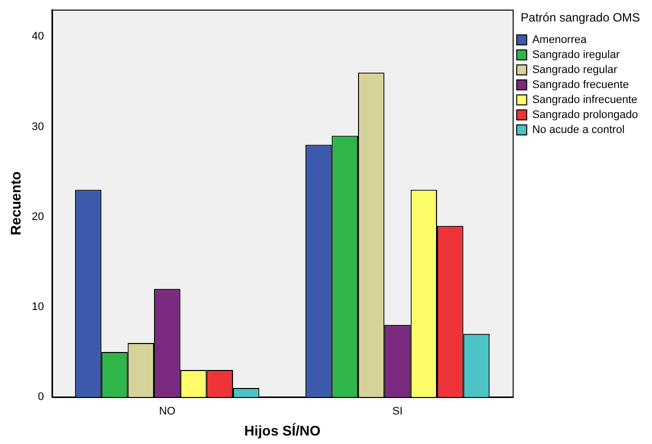 The width and height of the screenshot is (652, 444). What do you see at coordinates (580, 17) in the screenshot?
I see `legend-title: Patrón sangrado OMS` at bounding box center [580, 17].